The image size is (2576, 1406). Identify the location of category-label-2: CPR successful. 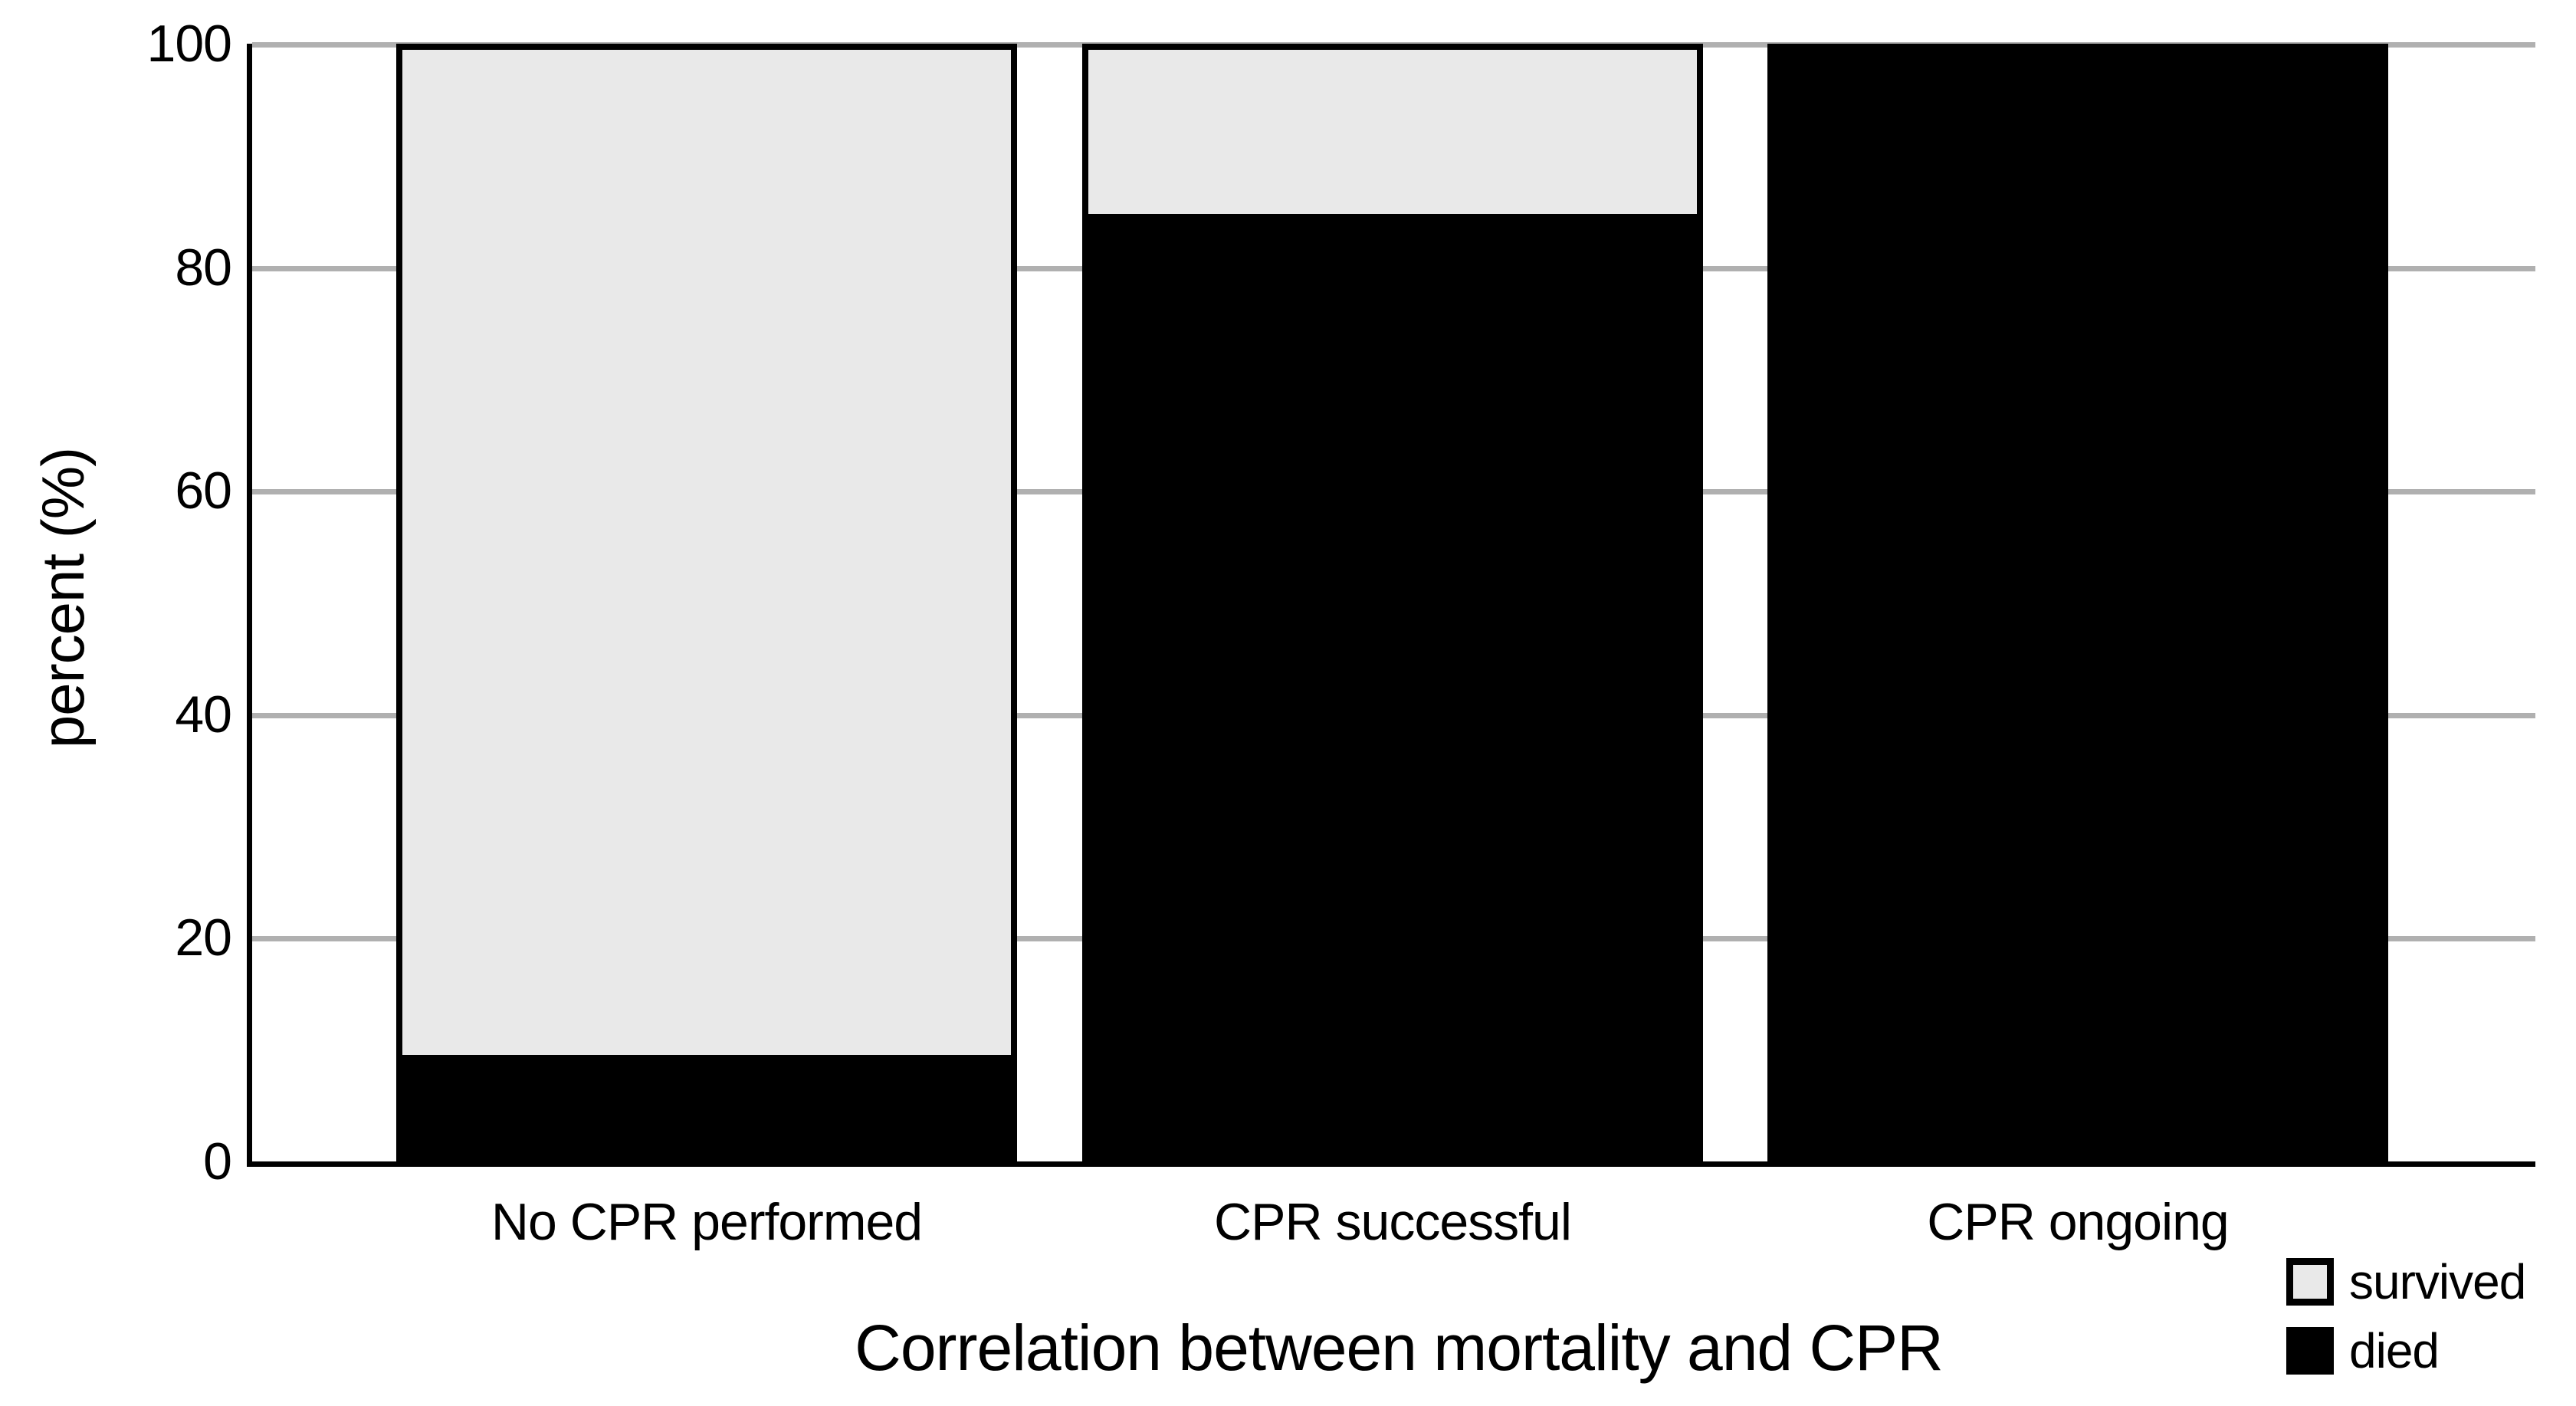
(1393, 1222).